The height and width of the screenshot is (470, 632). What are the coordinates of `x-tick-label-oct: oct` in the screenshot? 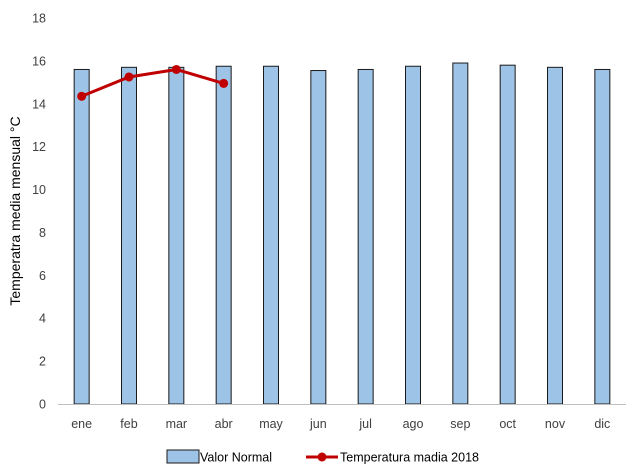 It's located at (507, 424).